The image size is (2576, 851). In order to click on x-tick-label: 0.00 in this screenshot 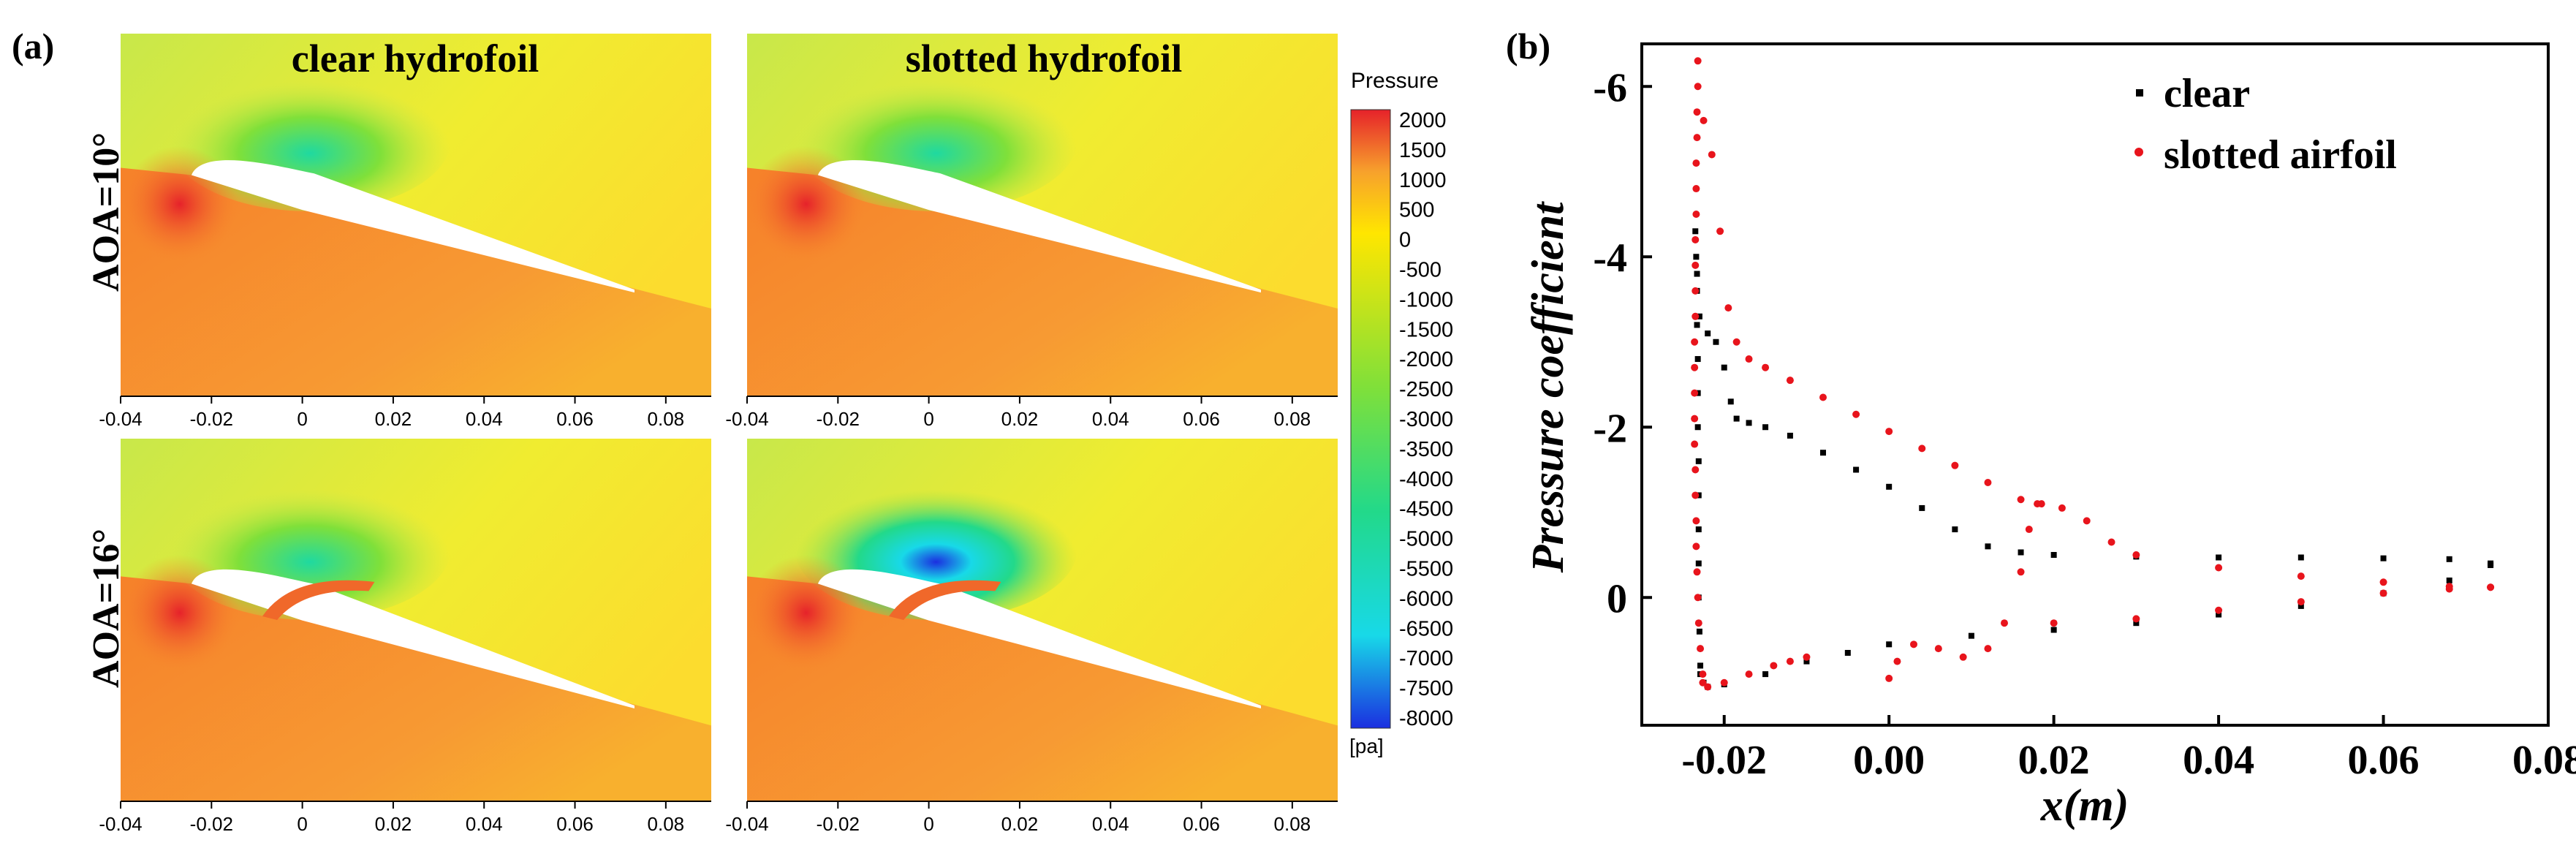, I will do `click(1889, 760)`.